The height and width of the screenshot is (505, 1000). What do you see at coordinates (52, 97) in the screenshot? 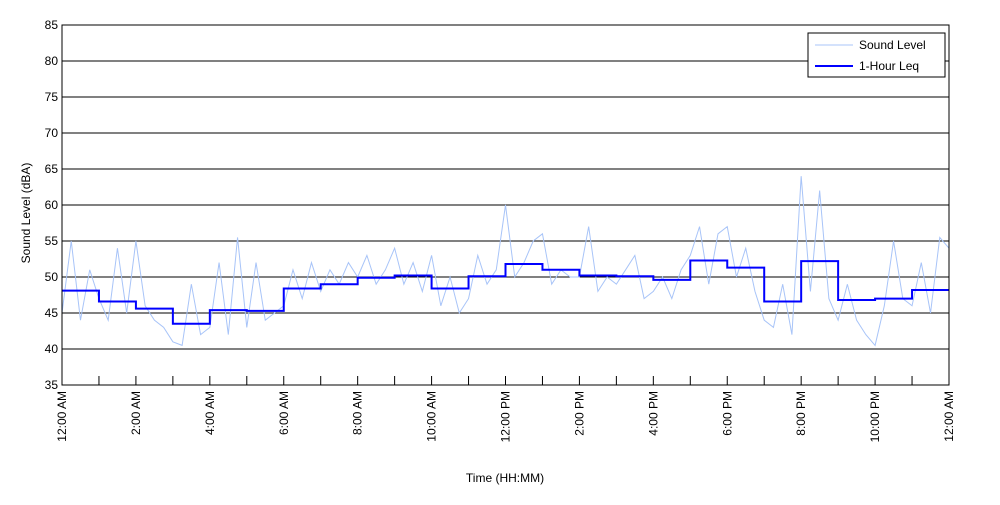
I see `y-tick-label: 75` at bounding box center [52, 97].